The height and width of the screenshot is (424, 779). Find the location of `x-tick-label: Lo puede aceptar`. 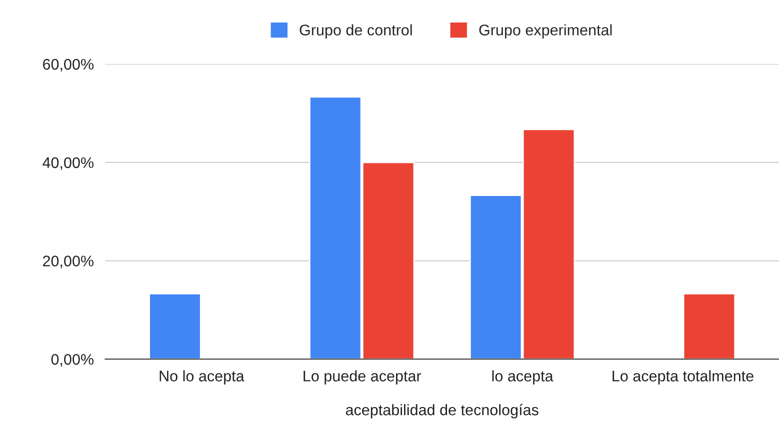

x-tick-label: Lo puede aceptar is located at coordinates (363, 377).